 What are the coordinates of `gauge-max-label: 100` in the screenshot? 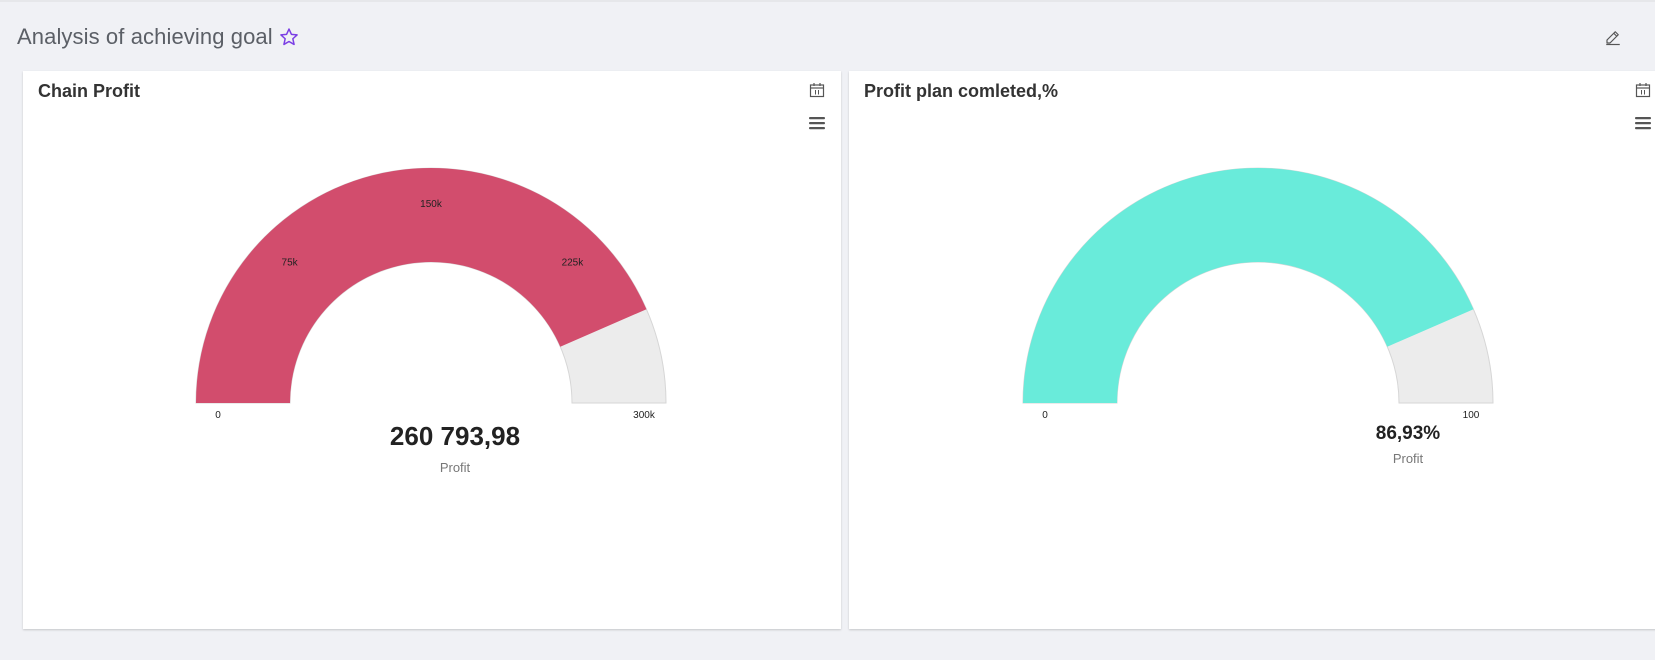 It's located at (1471, 415).